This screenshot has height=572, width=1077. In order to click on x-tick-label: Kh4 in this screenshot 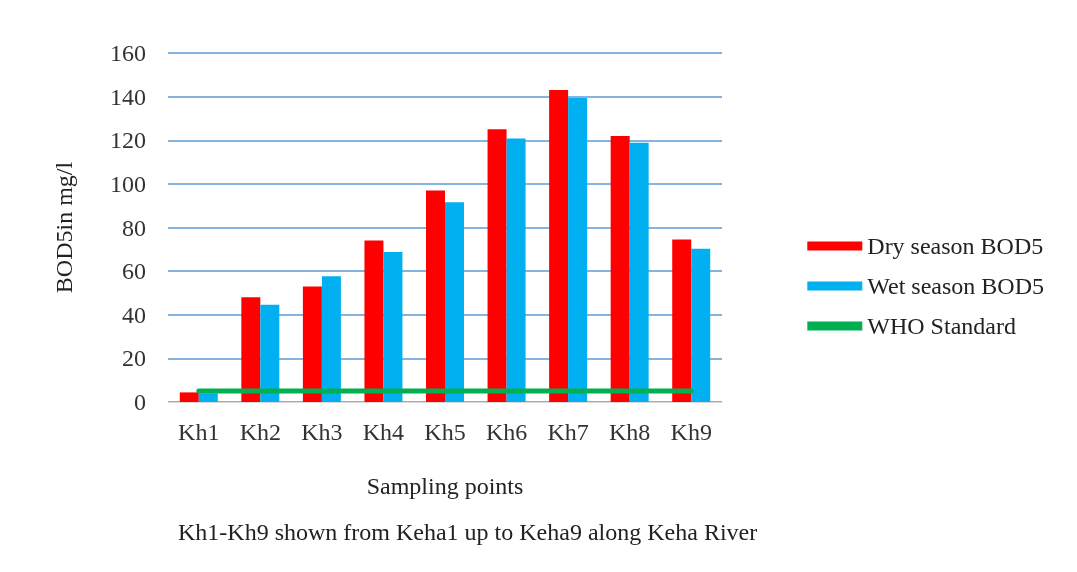, I will do `click(383, 432)`.